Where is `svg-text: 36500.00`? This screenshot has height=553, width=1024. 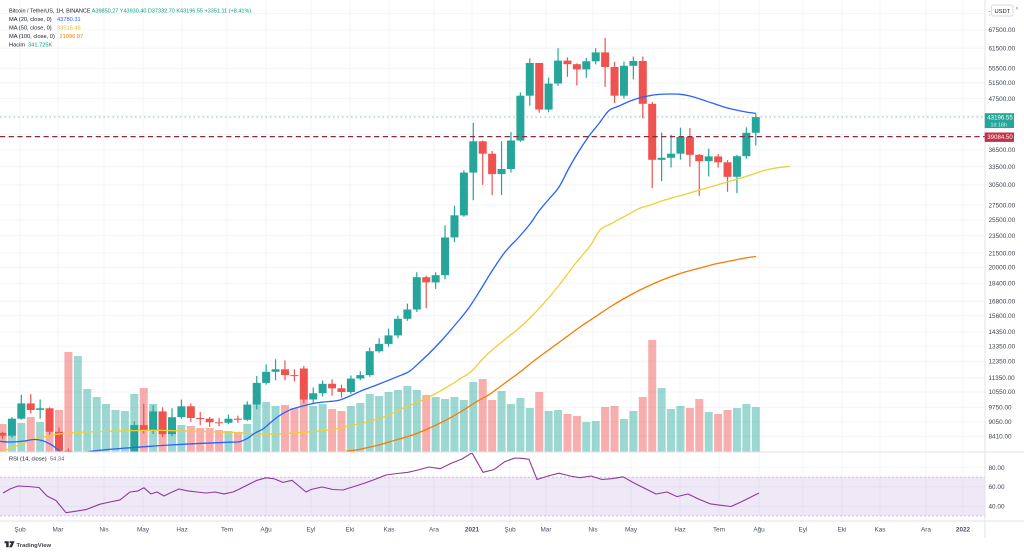 svg-text: 36500.00 is located at coordinates (1002, 150).